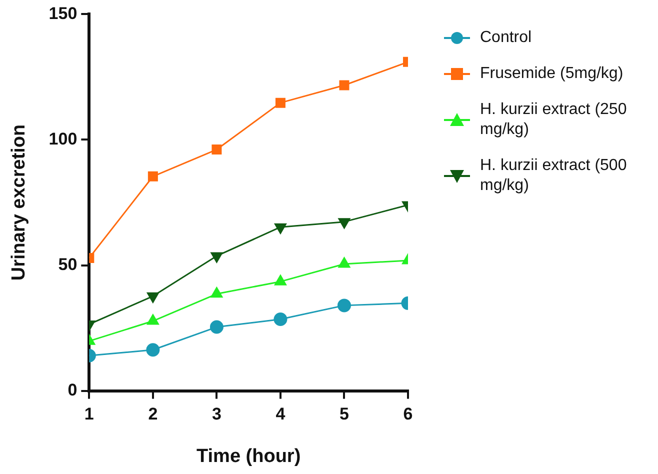 This screenshot has width=658, height=474. What do you see at coordinates (63, 13) in the screenshot?
I see `y-tick-label: 150` at bounding box center [63, 13].